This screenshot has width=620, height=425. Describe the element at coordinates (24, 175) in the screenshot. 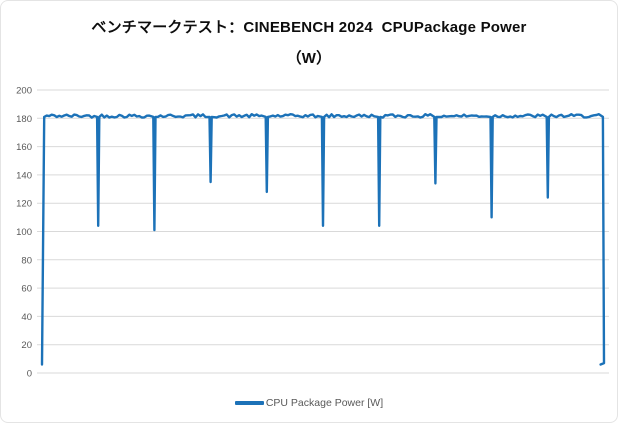

I see `y-axis-tick-label: 140` at that location.